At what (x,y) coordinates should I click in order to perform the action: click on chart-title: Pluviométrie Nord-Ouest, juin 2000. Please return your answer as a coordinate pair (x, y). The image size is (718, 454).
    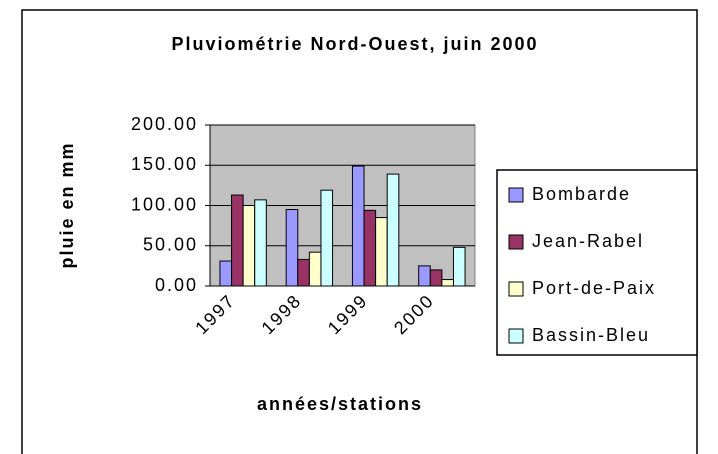
    Looking at the image, I should click on (354, 44).